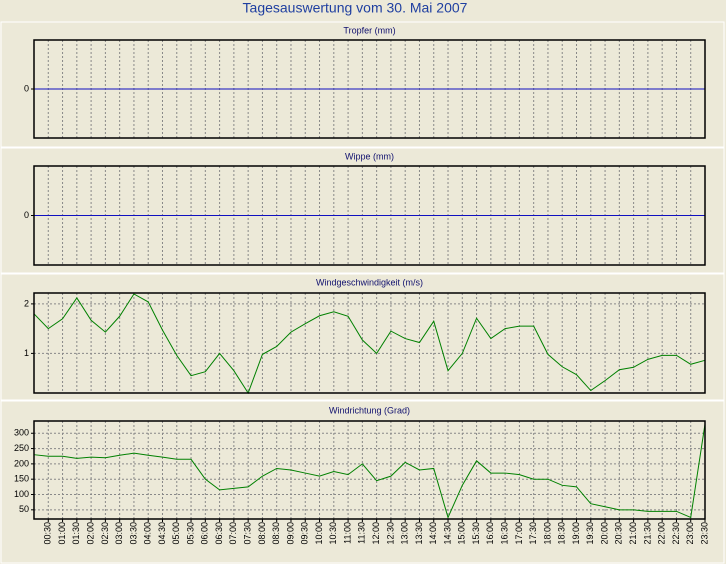  What do you see at coordinates (647, 533) in the screenshot?
I see `x-tick-label: 21:30` at bounding box center [647, 533].